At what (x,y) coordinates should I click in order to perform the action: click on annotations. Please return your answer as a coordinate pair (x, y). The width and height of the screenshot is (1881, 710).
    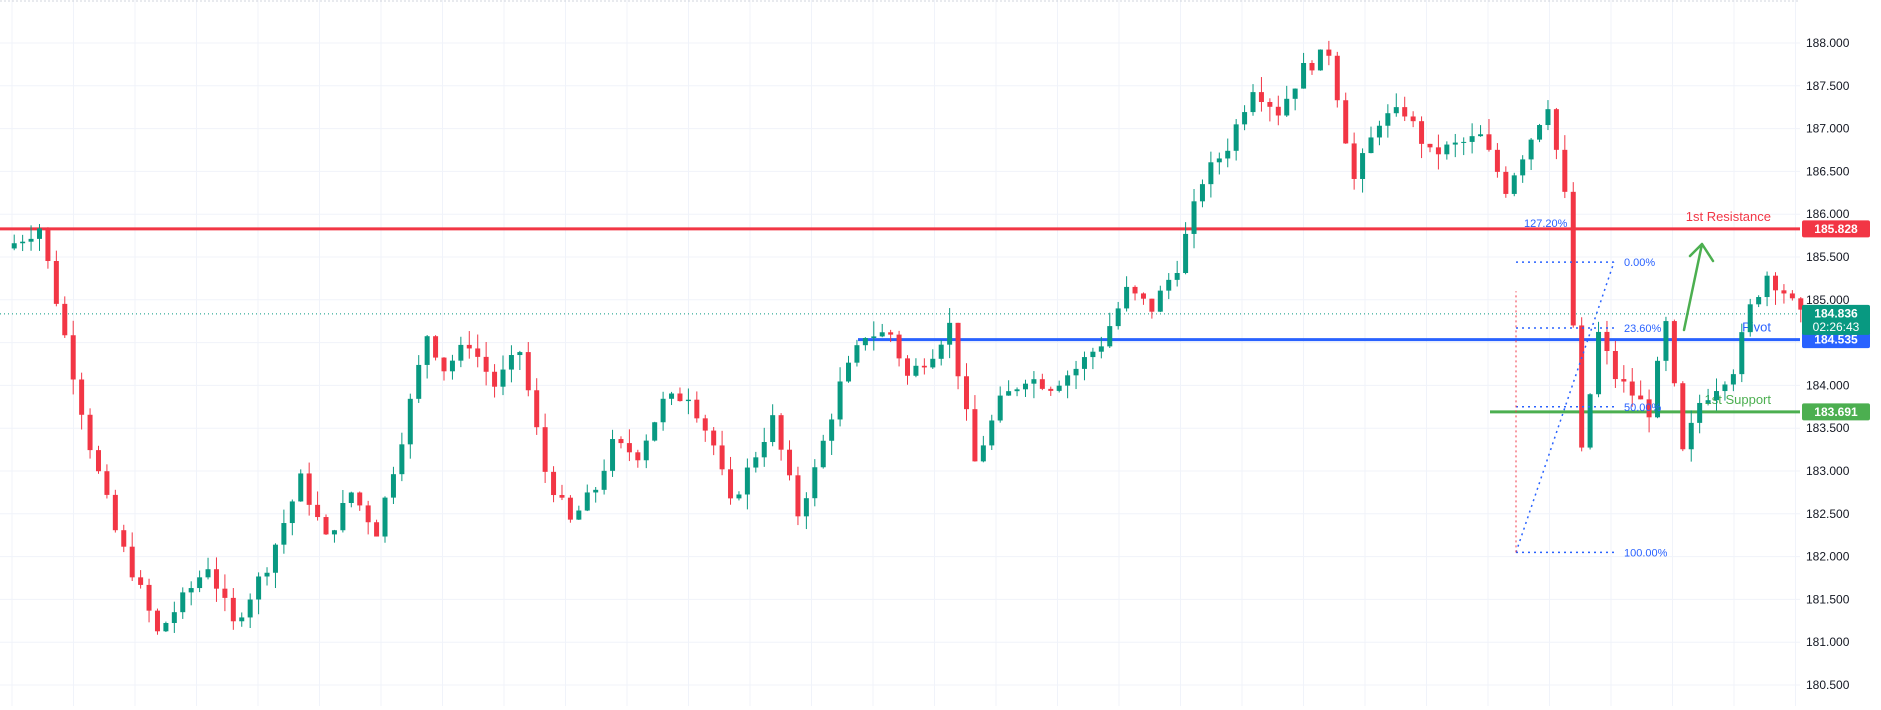
    Looking at the image, I should click on (1698, 287).